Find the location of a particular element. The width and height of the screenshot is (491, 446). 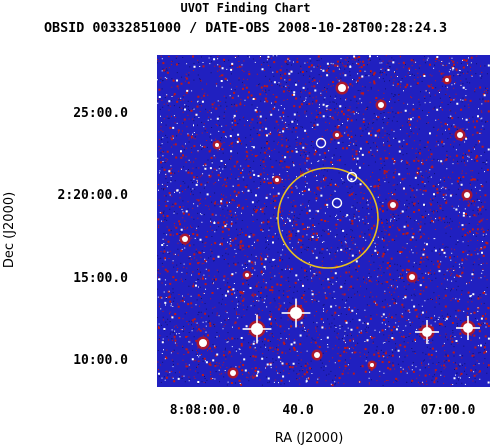

x-axis-label: RA (J2000) is located at coordinates (309, 438).